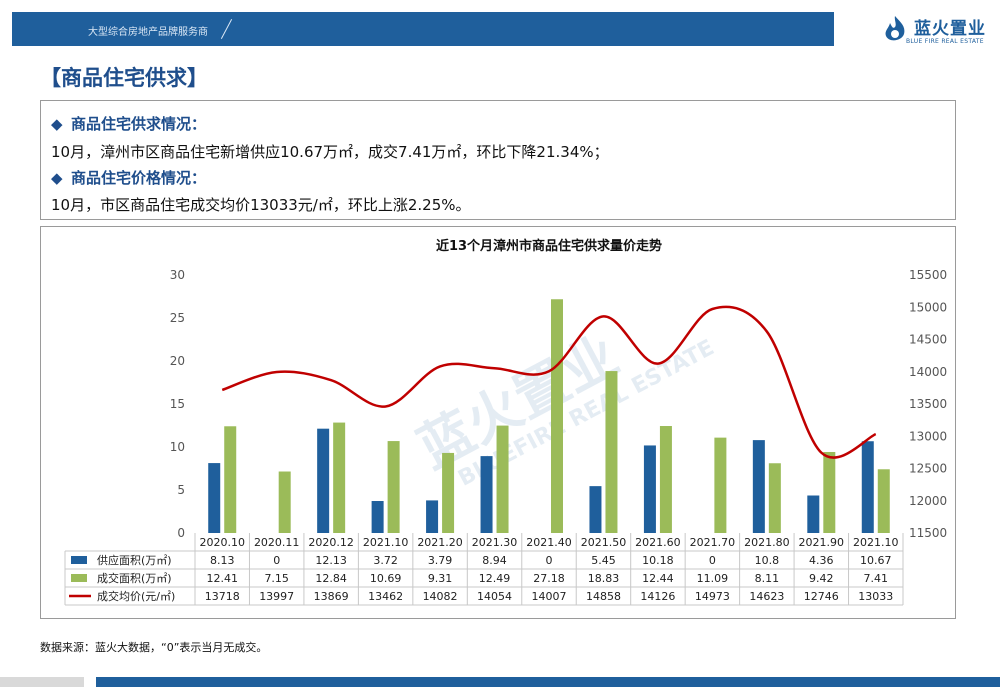 The width and height of the screenshot is (1000, 693). Describe the element at coordinates (495, 542) in the screenshot. I see `x-tick-label: 2021.30` at that location.